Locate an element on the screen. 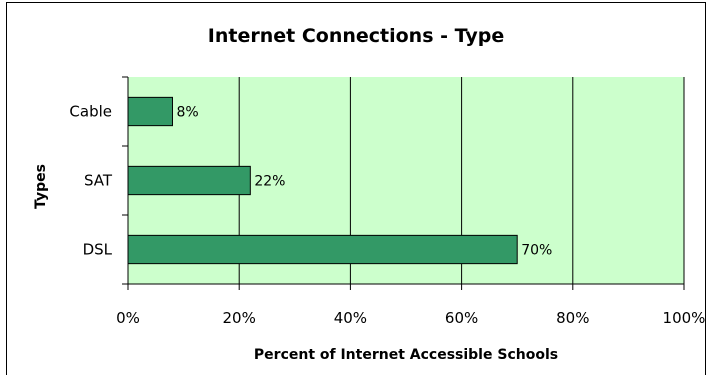  x-tick-label-40: 40% is located at coordinates (350, 318).